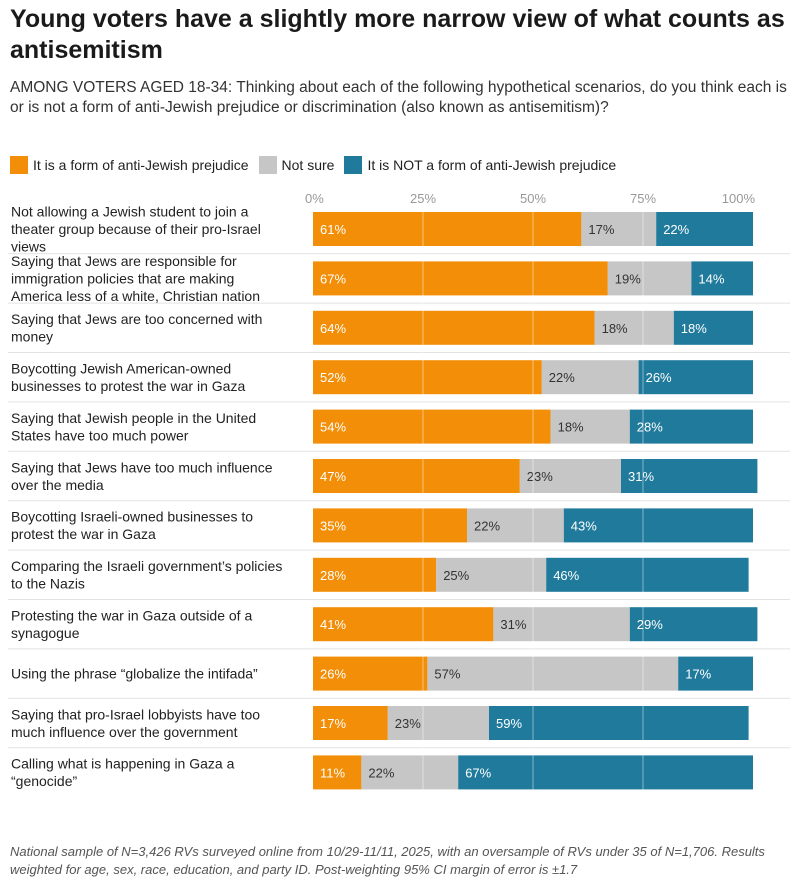 The image size is (798, 879). I want to click on category-label: protest the war in Gaza, so click(83, 534).